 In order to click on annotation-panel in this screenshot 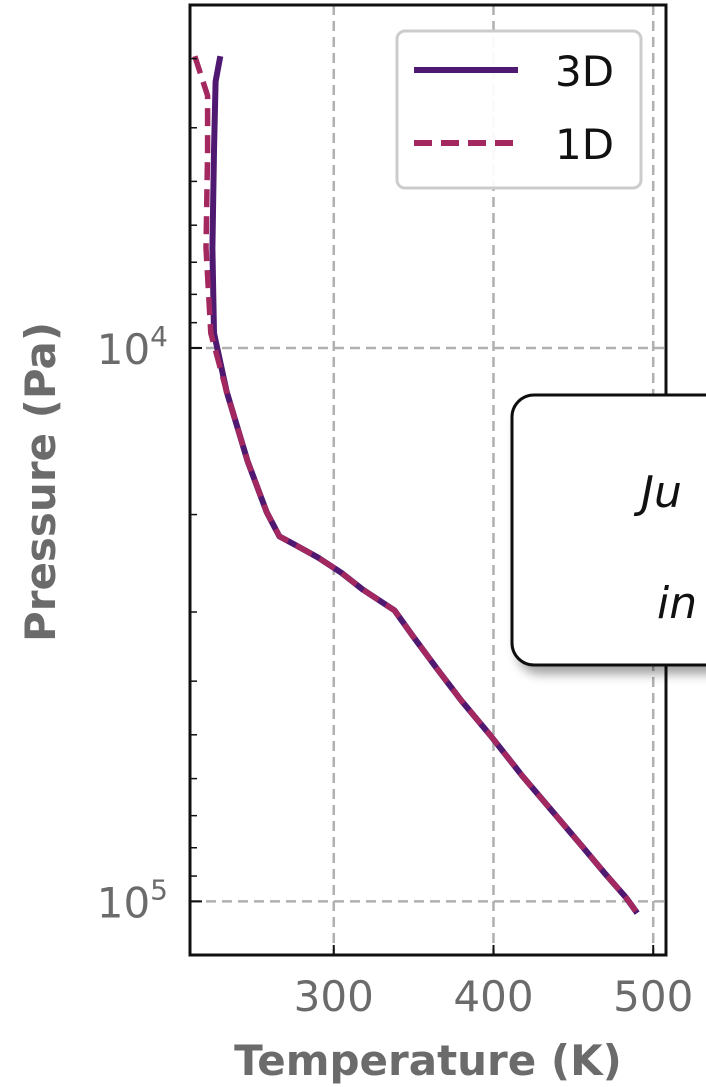, I will do `click(608, 530)`.